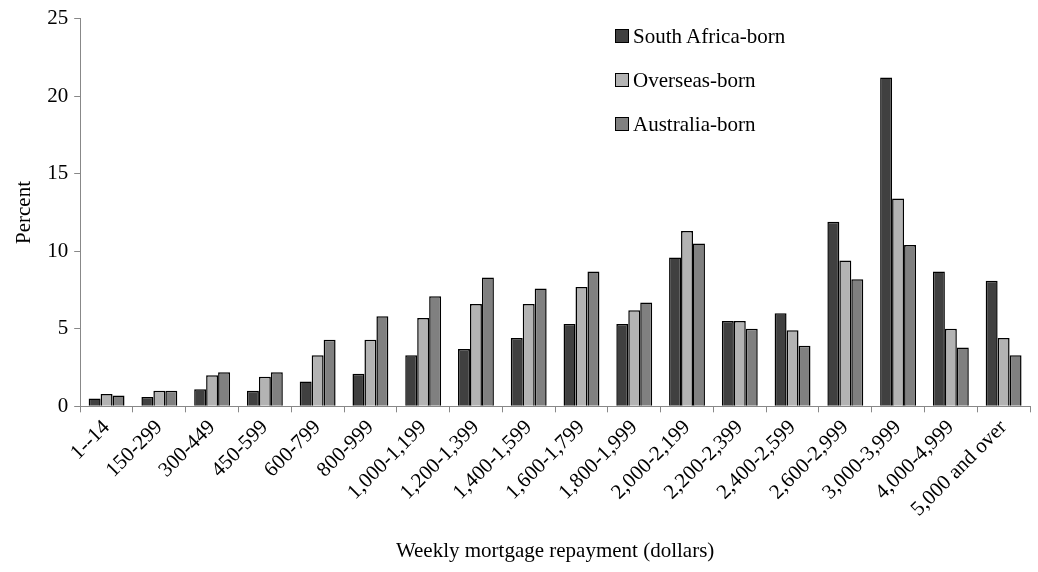 This screenshot has width=1038, height=572. What do you see at coordinates (694, 80) in the screenshot?
I see `legend-label: Overseas-born` at bounding box center [694, 80].